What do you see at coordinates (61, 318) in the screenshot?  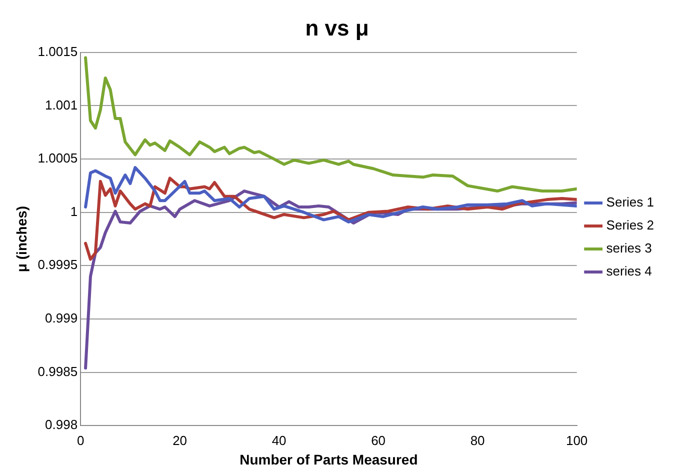 I see `y-tick-label: 0.999` at bounding box center [61, 318].